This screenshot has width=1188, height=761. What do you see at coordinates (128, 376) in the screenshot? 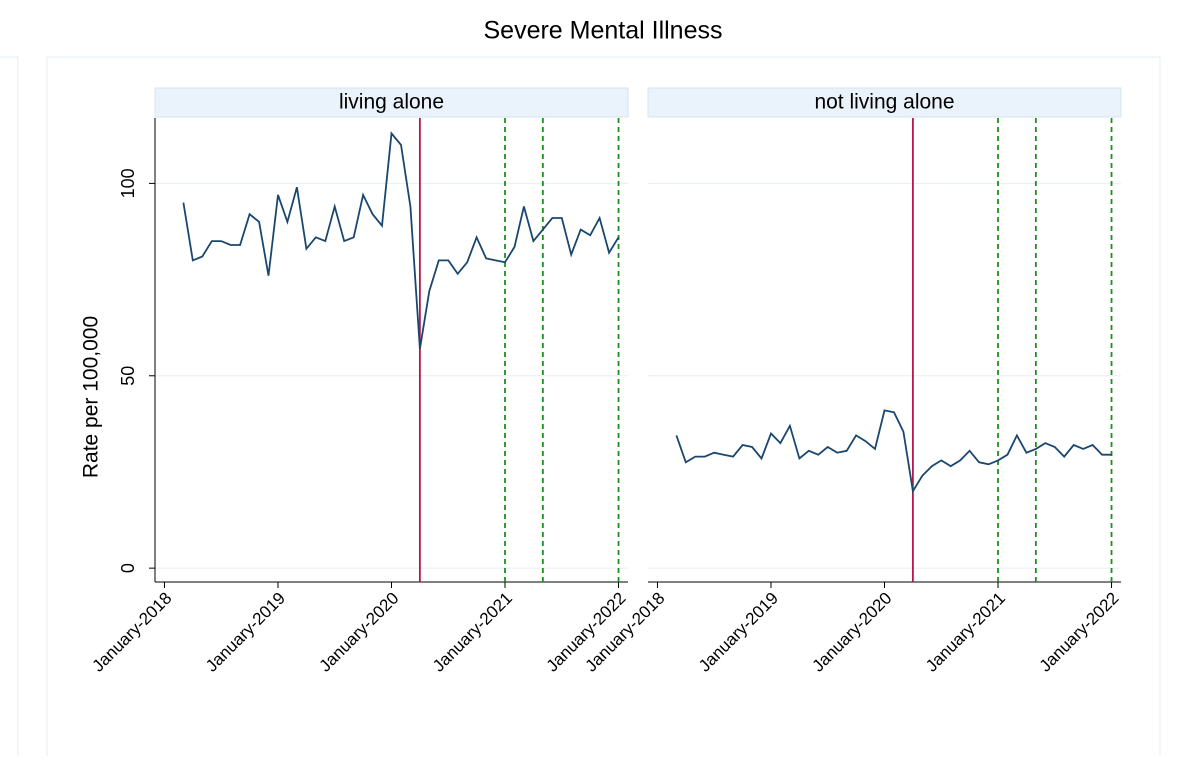
I see `y-tick-label: 50` at bounding box center [128, 376].